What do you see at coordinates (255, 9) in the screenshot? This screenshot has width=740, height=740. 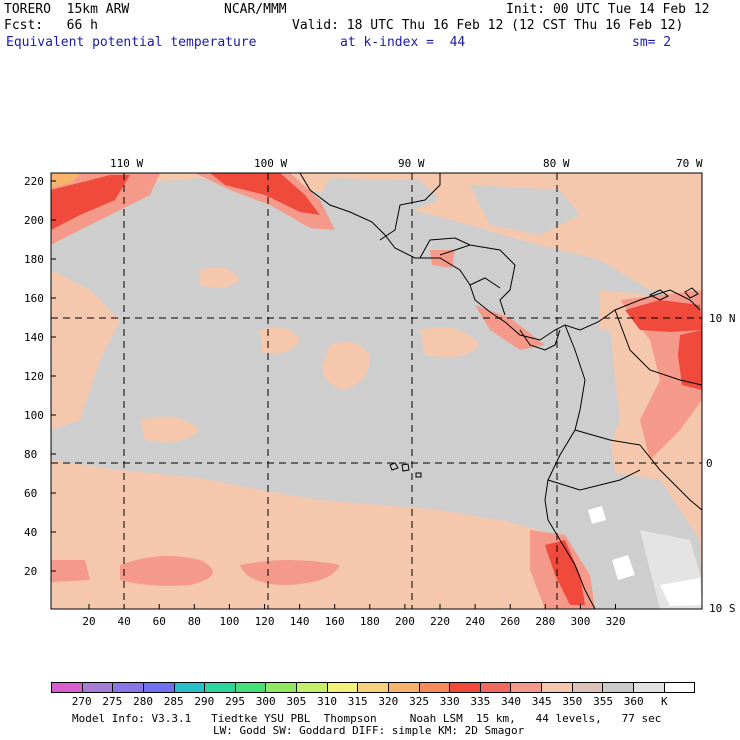 I see `organization: NCAR/MMM` at bounding box center [255, 9].